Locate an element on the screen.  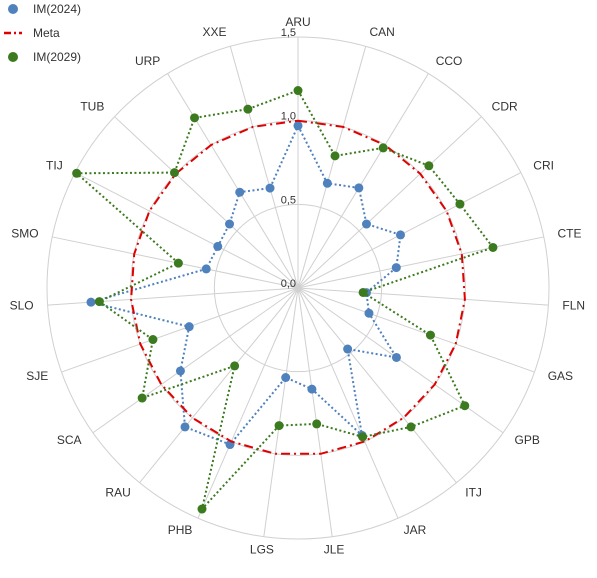
category-label: TUB is located at coordinates (92, 106).